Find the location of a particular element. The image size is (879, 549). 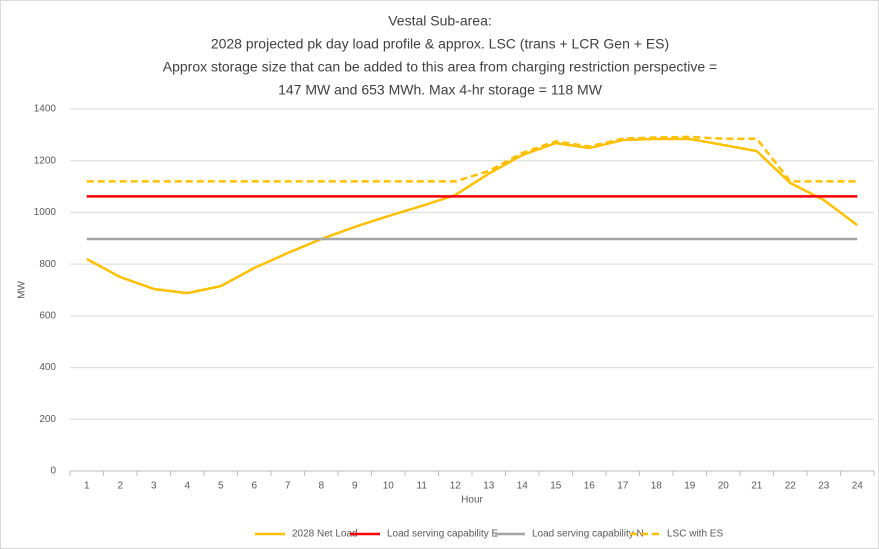

x-tick-label: 19 is located at coordinates (690, 486).